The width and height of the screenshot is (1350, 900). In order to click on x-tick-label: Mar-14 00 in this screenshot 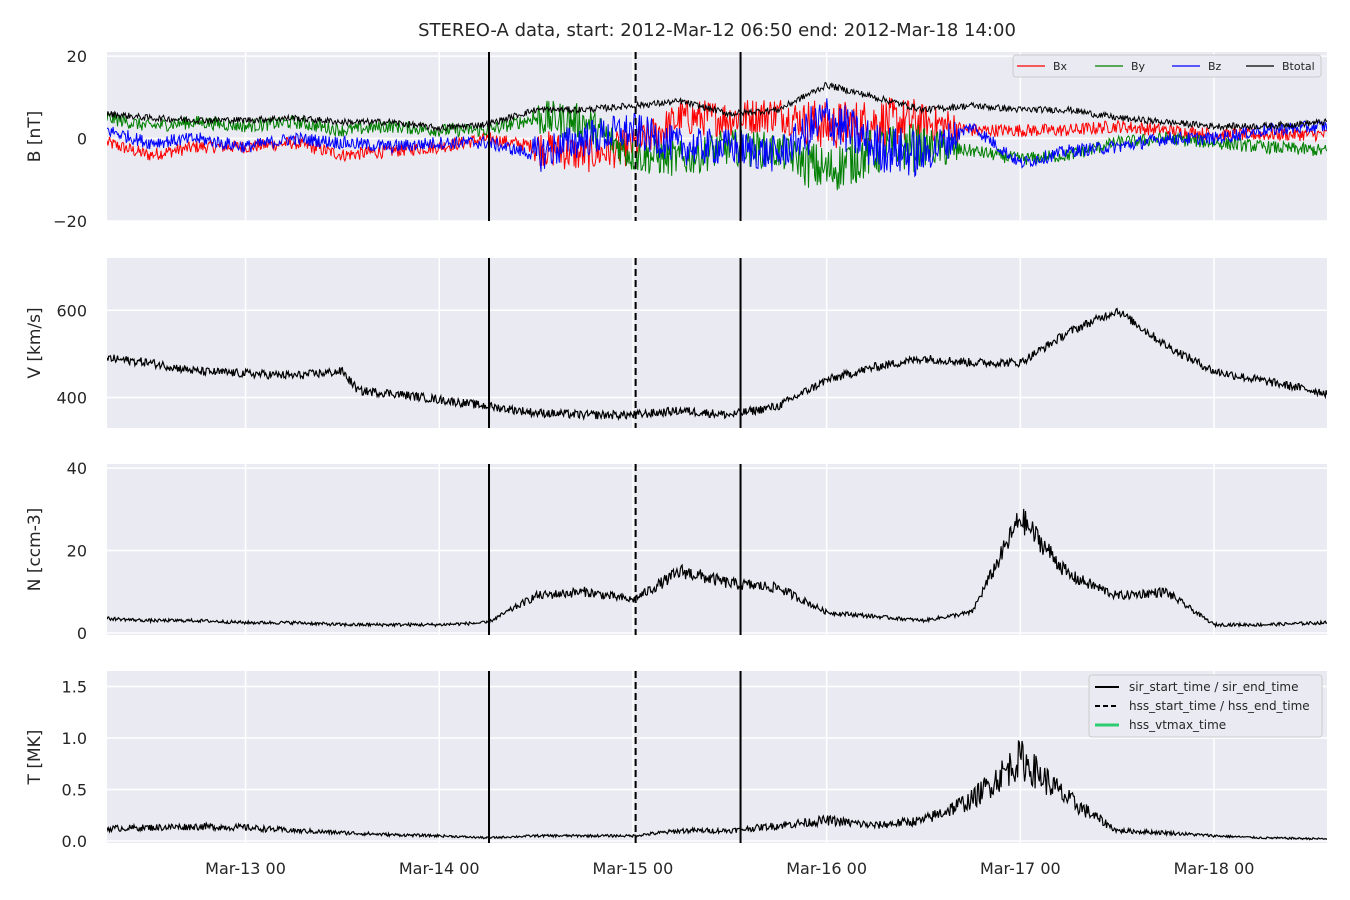, I will do `click(439, 868)`.